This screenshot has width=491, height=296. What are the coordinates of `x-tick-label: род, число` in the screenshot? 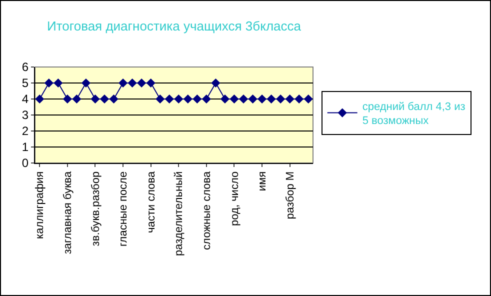 It's located at (234, 198).